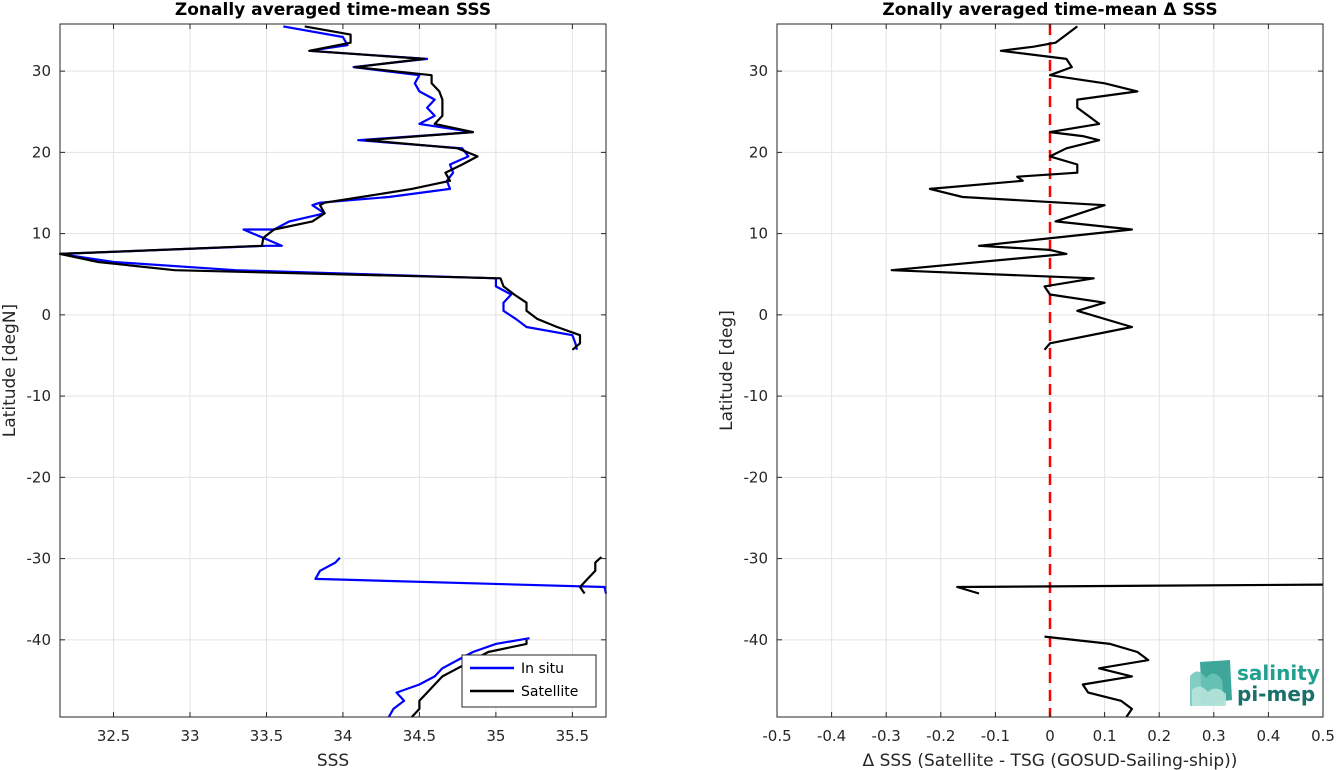 The image size is (1336, 770). Describe the element at coordinates (333, 760) in the screenshot. I see `sss-x-axis-label: SSS` at that location.